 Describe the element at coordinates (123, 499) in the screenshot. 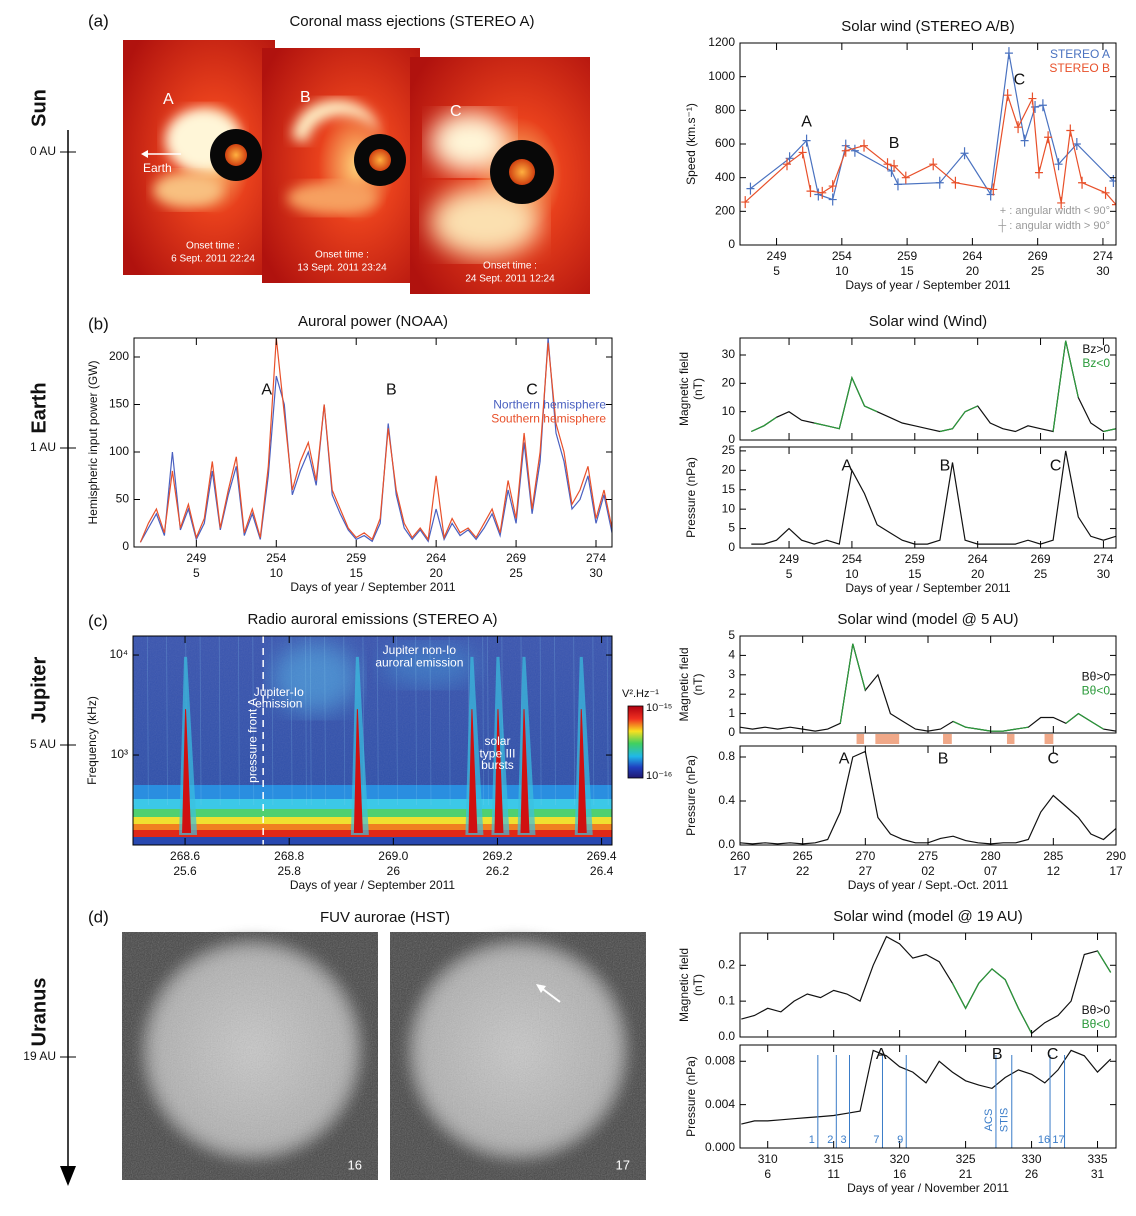

I see `y-tick-label: 50` at that location.